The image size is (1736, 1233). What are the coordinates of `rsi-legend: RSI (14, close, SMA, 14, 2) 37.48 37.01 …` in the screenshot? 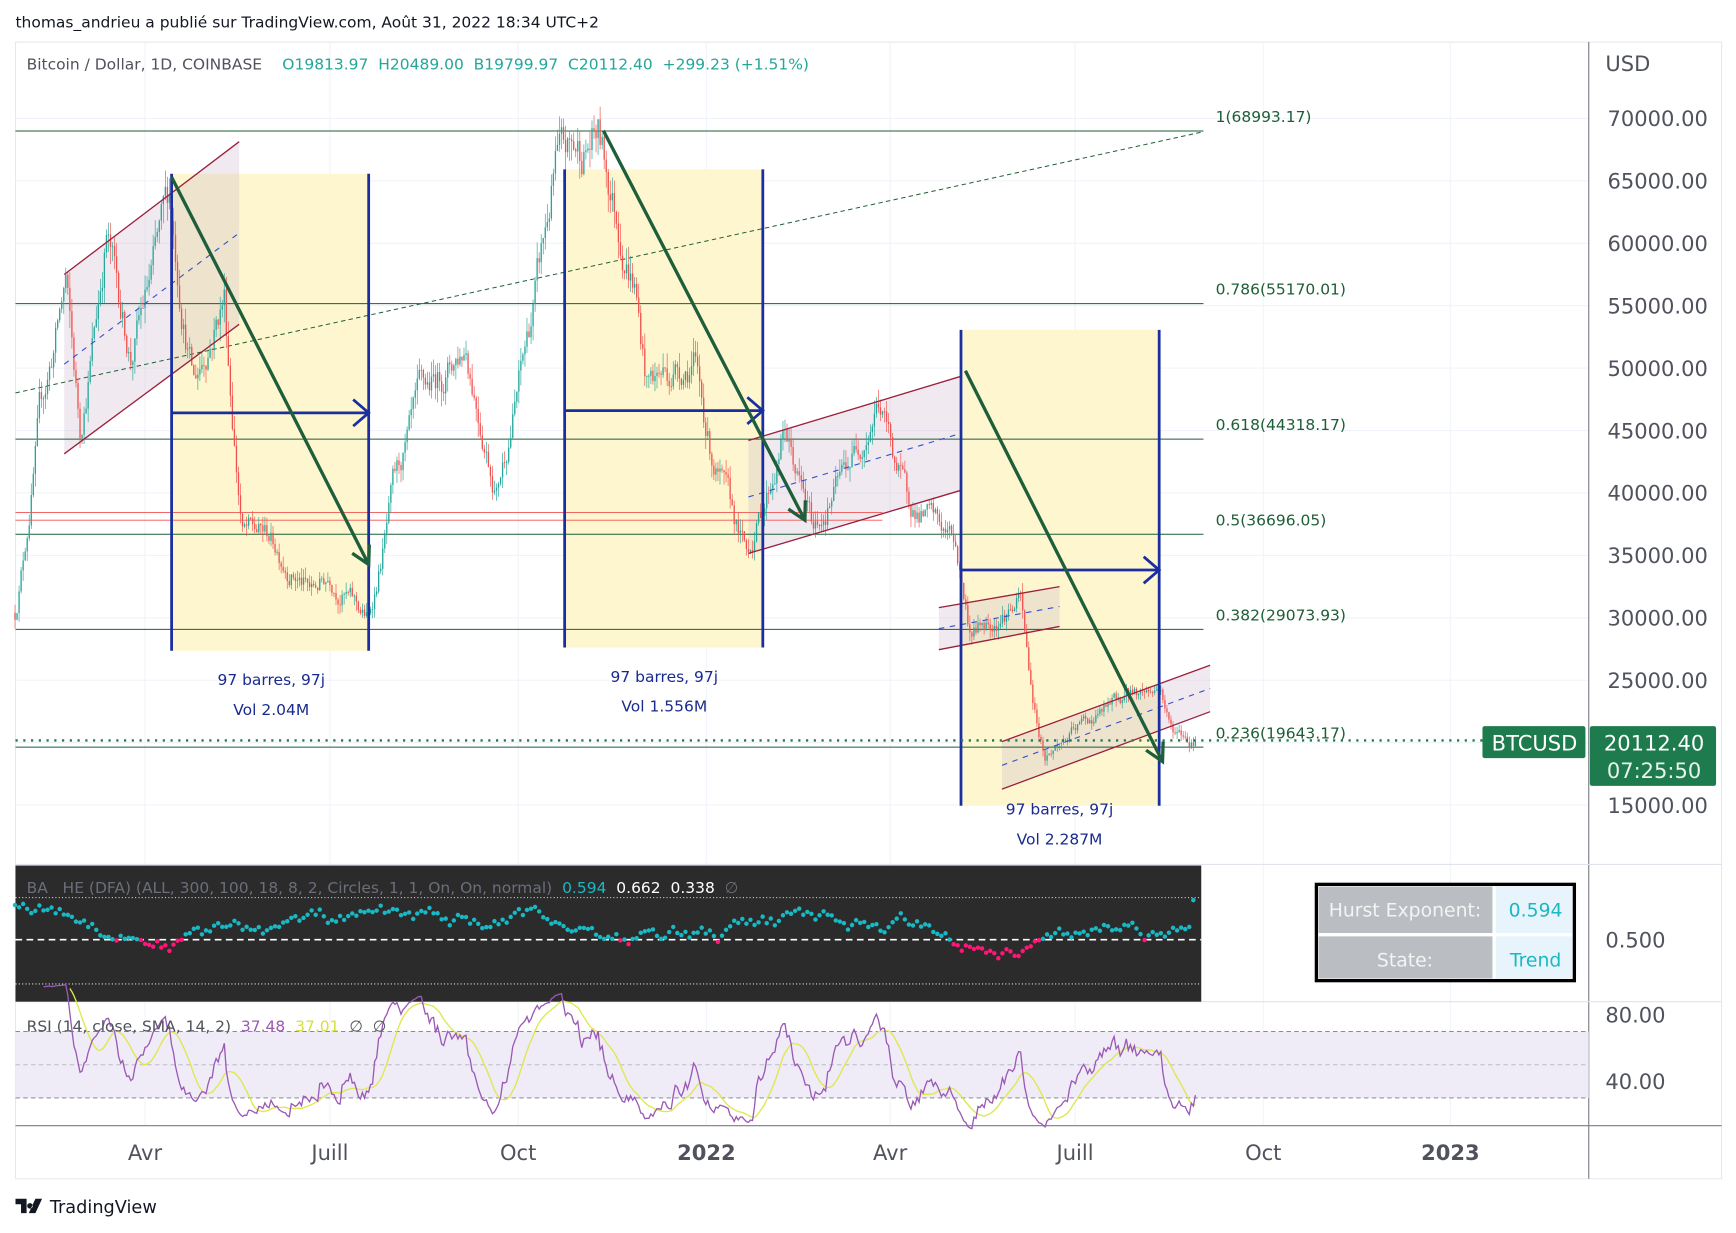 It's located at (207, 1027).